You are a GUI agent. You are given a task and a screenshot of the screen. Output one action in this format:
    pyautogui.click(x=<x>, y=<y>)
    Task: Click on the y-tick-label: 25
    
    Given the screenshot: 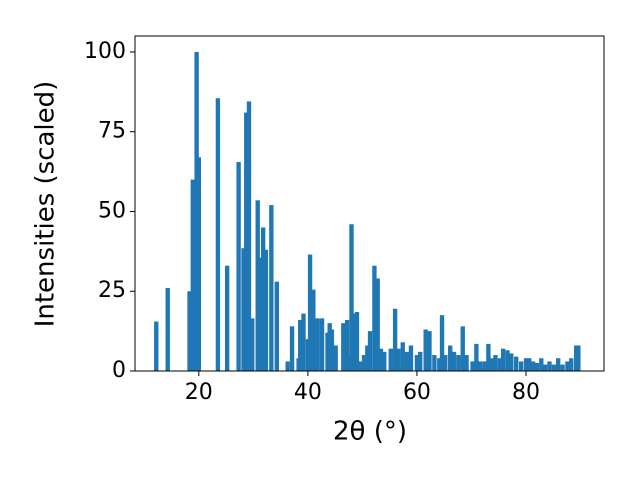 What is the action you would take?
    pyautogui.click(x=112, y=290)
    